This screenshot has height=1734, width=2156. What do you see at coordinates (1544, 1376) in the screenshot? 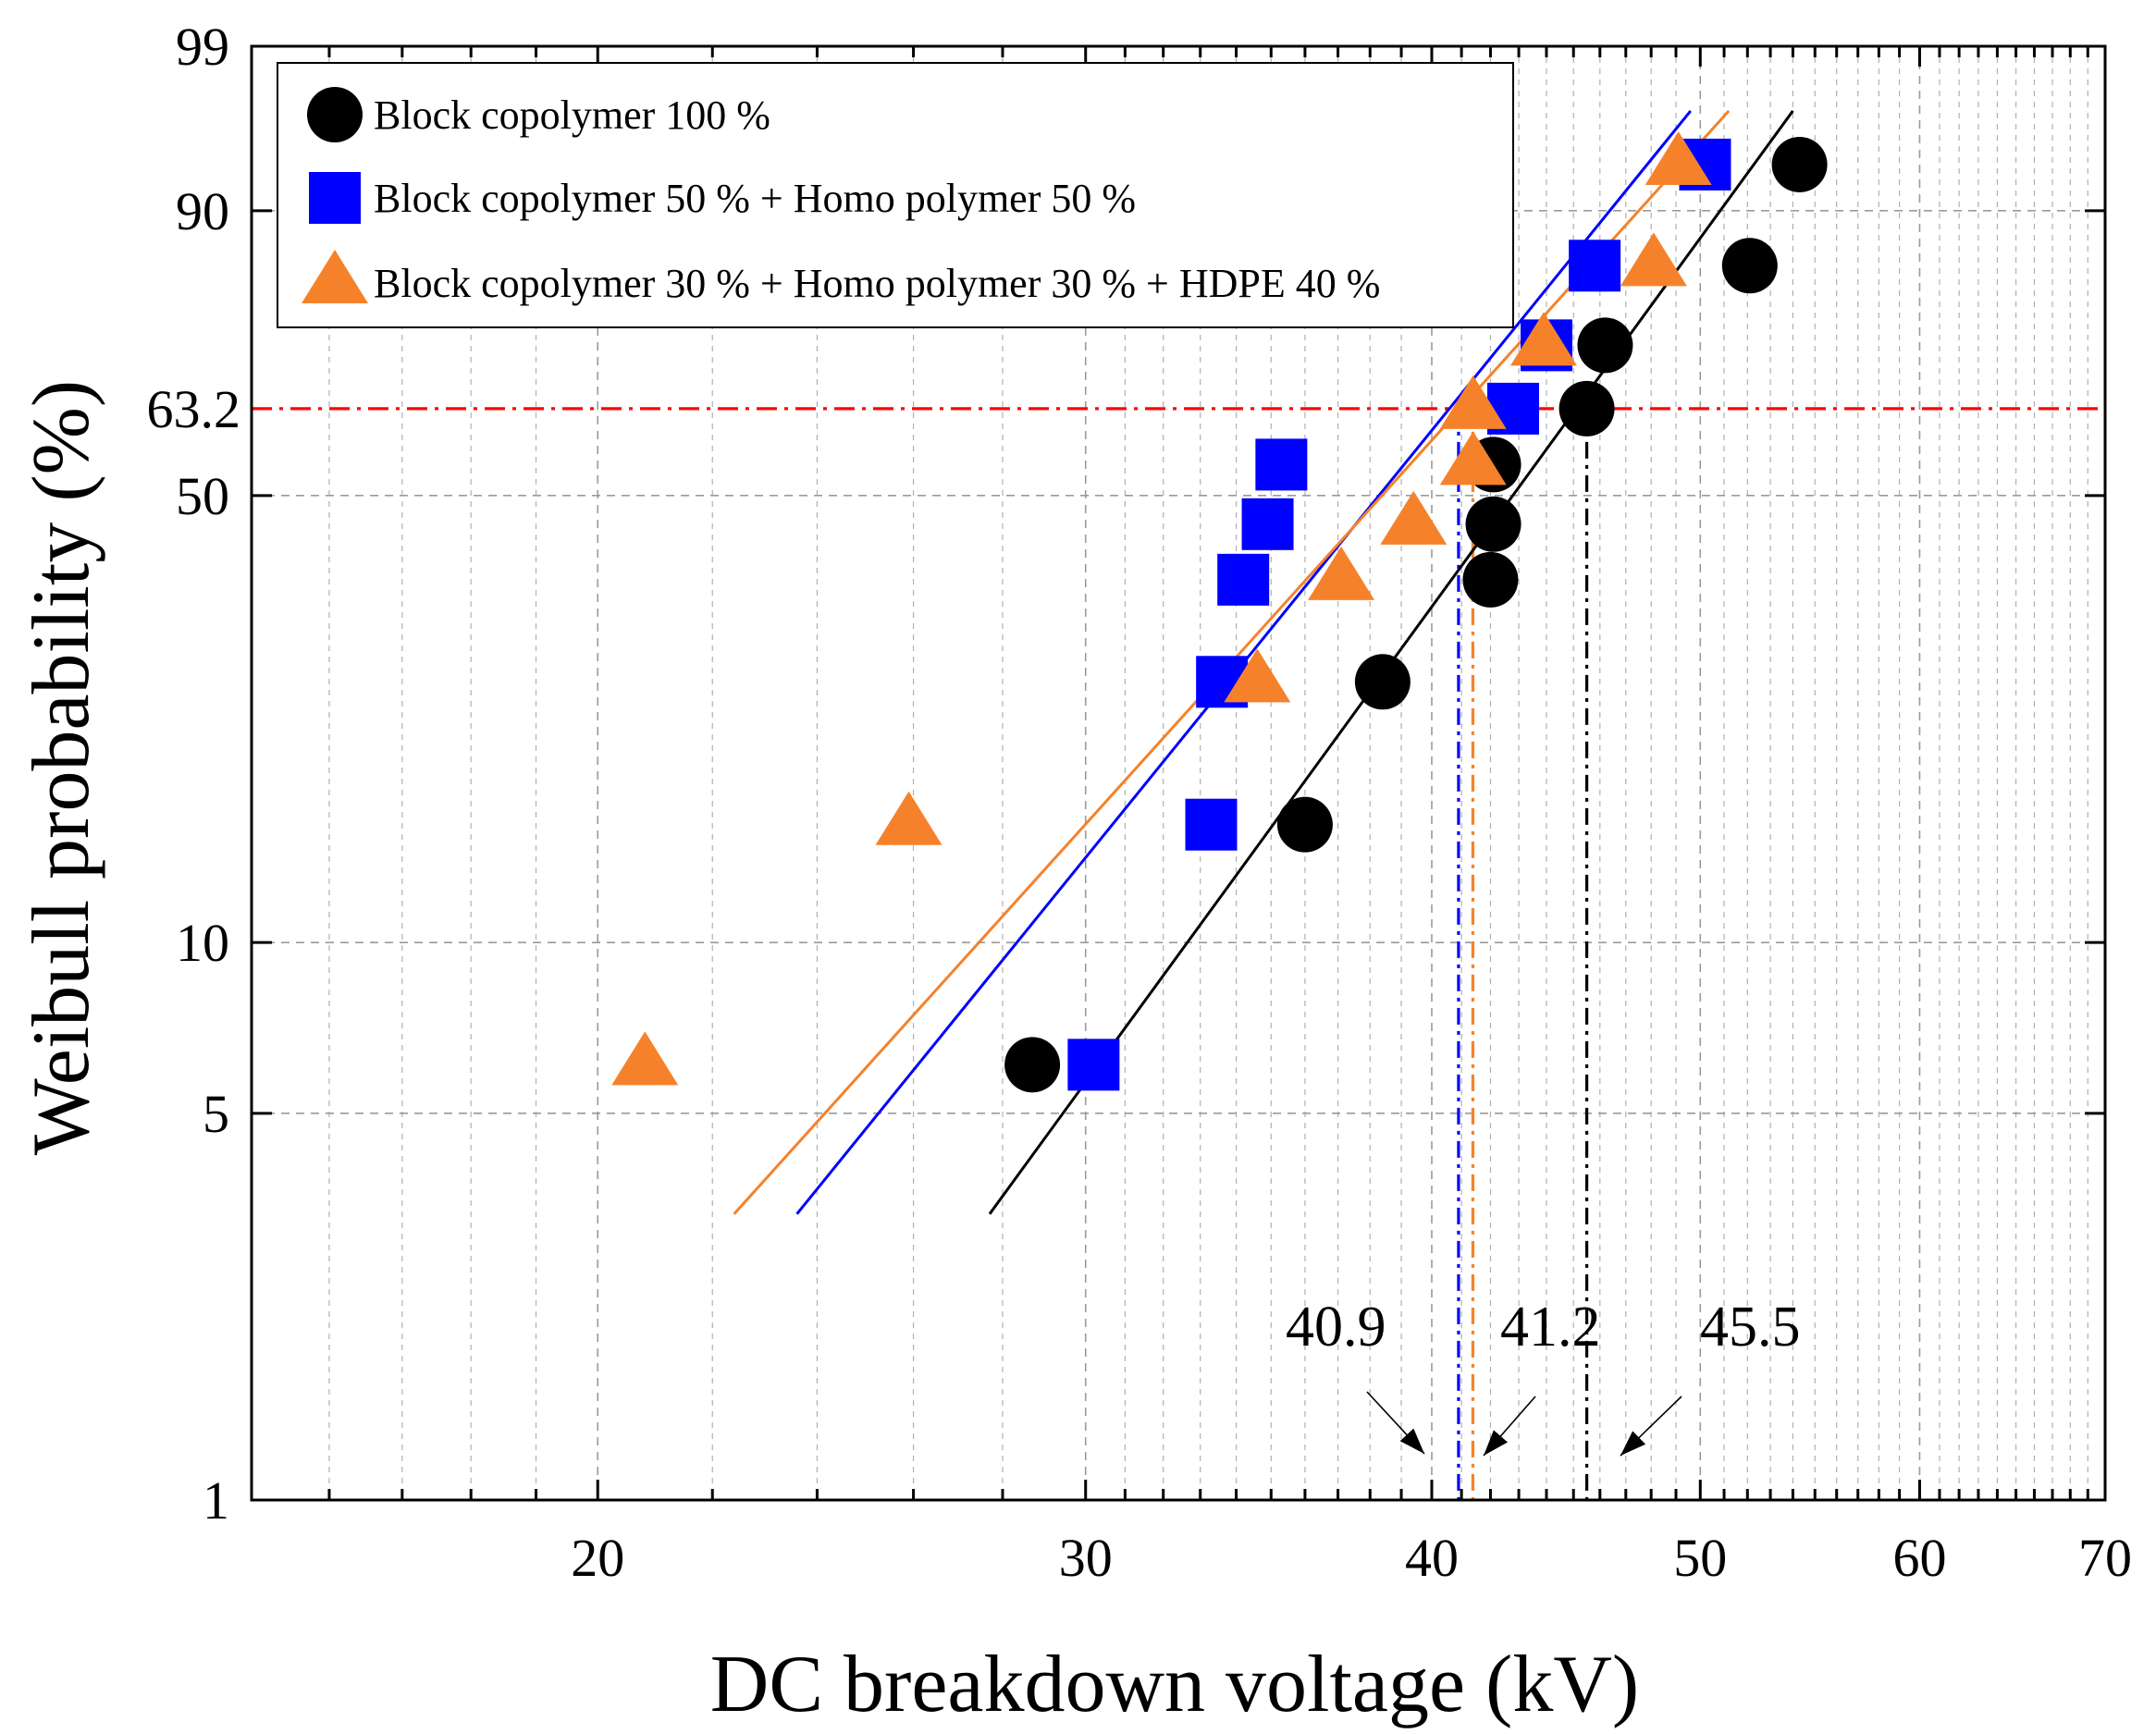
I see `annotations-layer: 40.9 41.2 45.5` at bounding box center [1544, 1376].